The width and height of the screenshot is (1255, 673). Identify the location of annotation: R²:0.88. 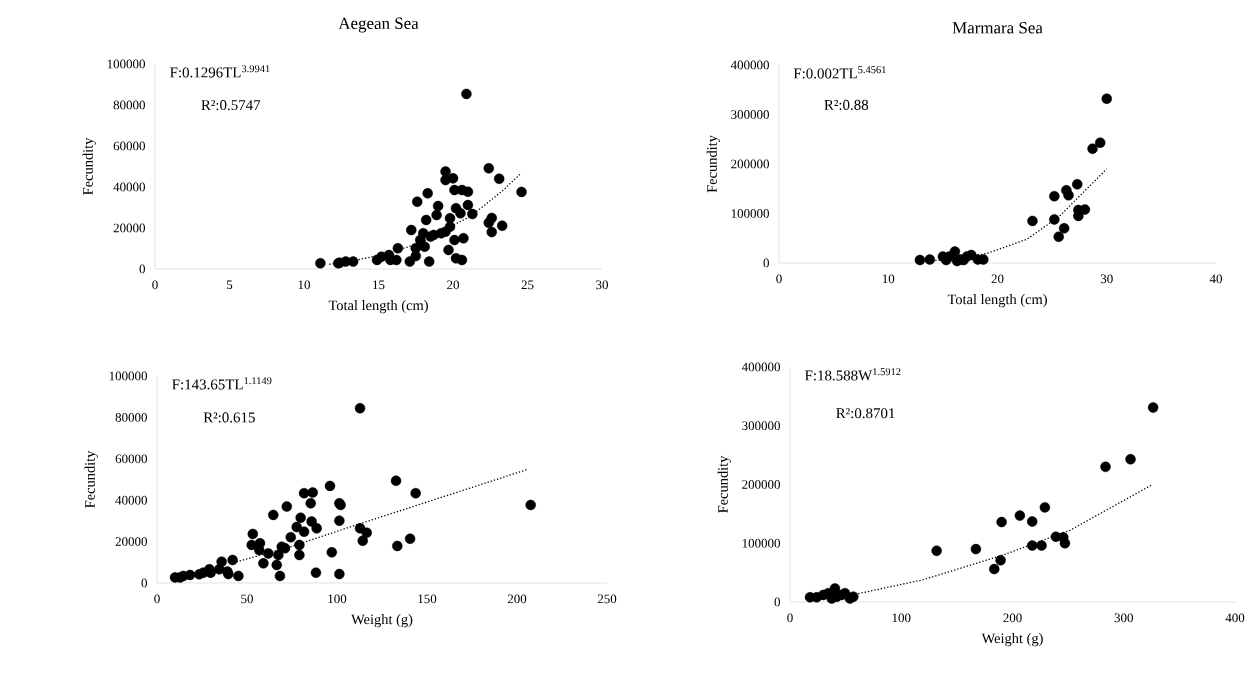
(846, 104).